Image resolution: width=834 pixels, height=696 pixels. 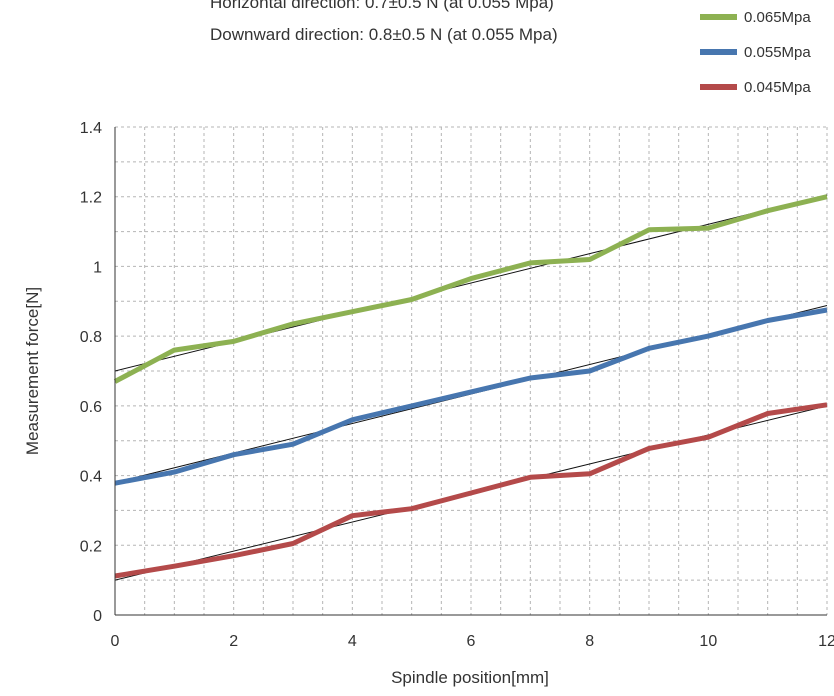 I want to click on legend-label: 0.045Mpa, so click(x=777, y=87).